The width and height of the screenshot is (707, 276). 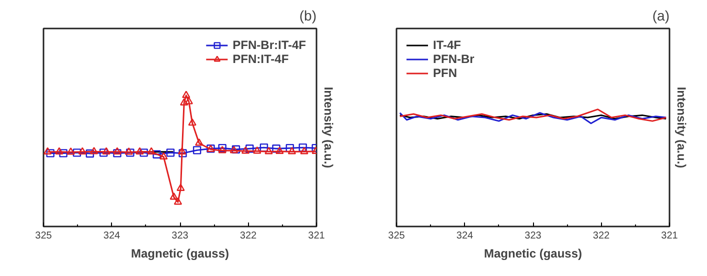 I want to click on legend-label: PFN:IT-4F, so click(x=260, y=59).